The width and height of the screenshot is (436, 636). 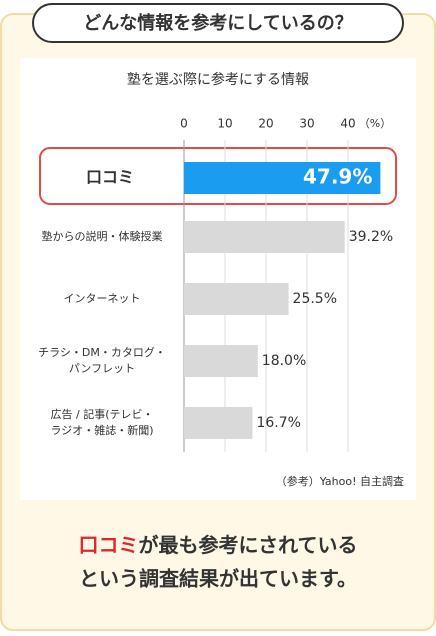 What do you see at coordinates (248, 545) in the screenshot?
I see `footer-rest: が最も参考にされている` at bounding box center [248, 545].